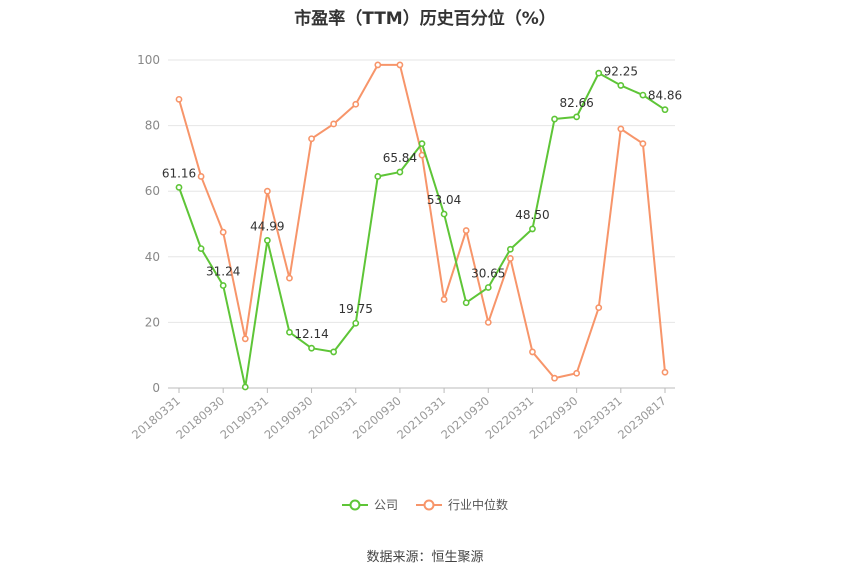  What do you see at coordinates (356, 309) in the screenshot?
I see `data-label: 19.75` at bounding box center [356, 309].